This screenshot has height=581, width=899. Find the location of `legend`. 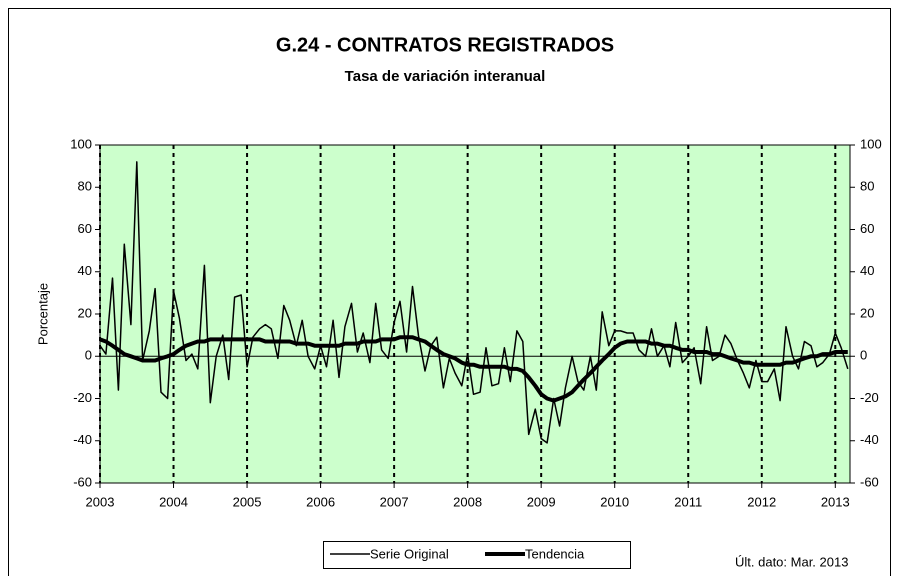

legend is located at coordinates (477, 555).